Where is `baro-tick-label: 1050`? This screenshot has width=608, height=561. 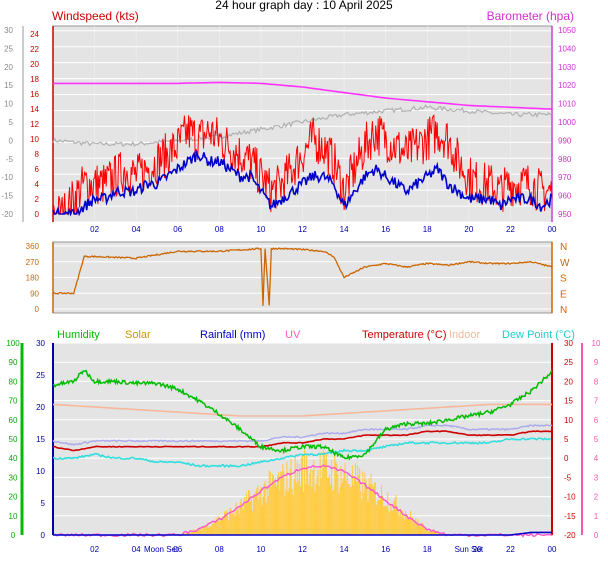
baro-tick-label: 1050 is located at coordinates (567, 30).